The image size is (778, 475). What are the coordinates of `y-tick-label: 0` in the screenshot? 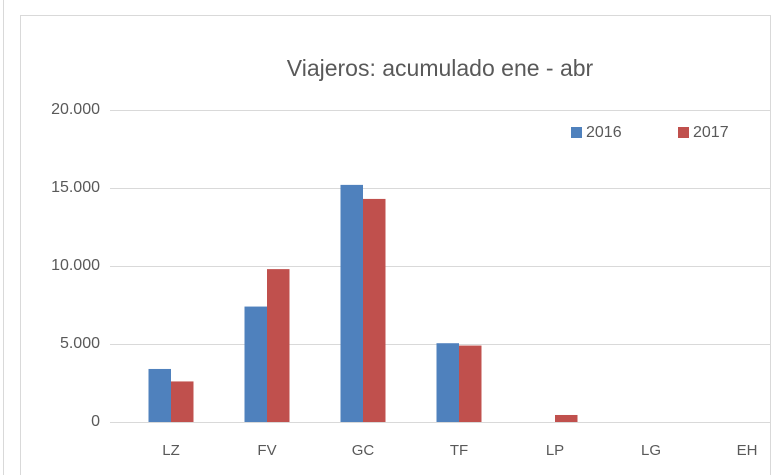 It's located at (95, 421).